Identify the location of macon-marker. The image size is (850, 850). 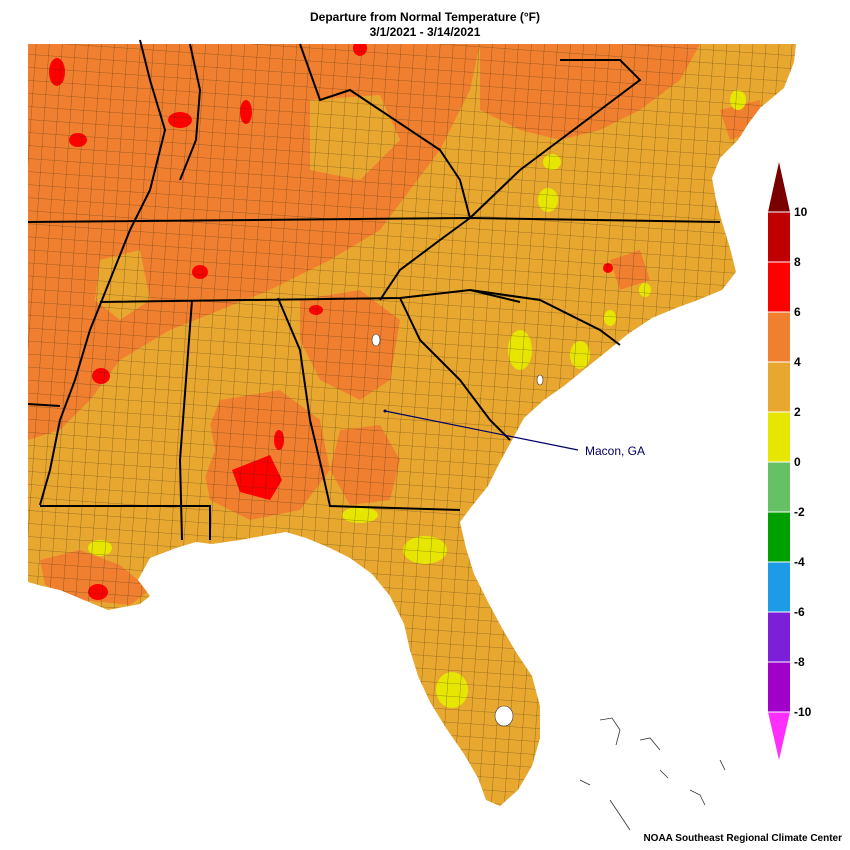
(385, 411).